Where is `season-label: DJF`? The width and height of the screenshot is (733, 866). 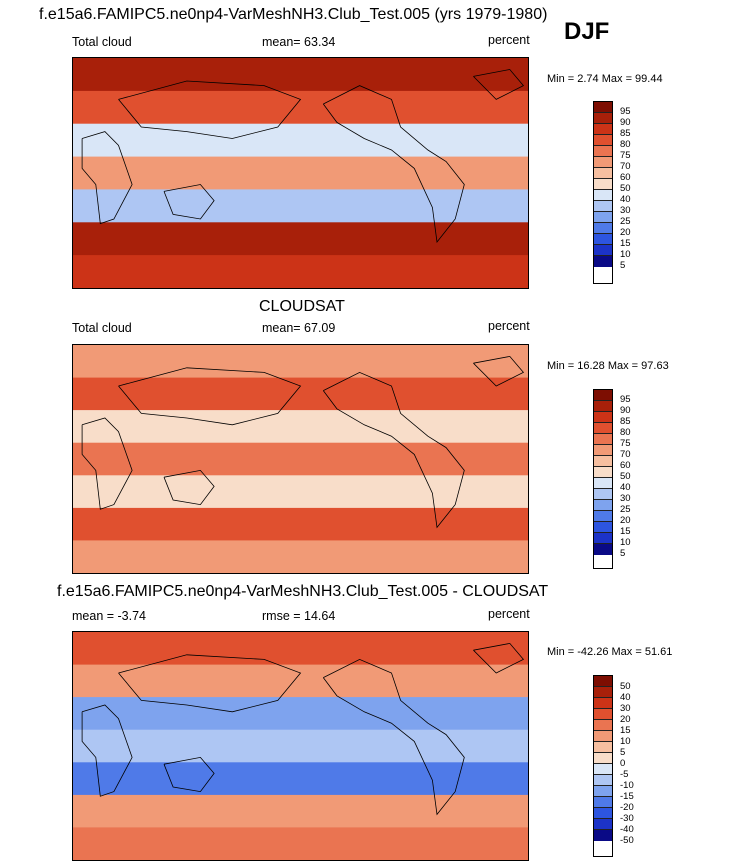 season-label: DJF is located at coordinates (587, 31).